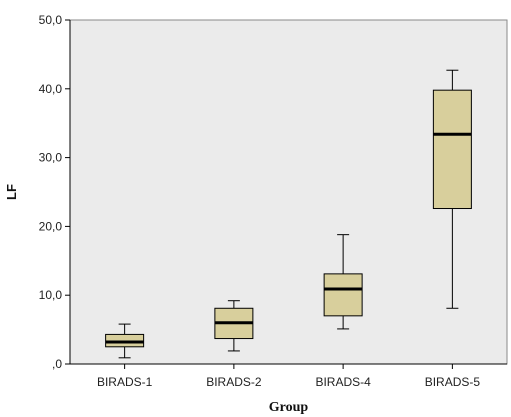  Describe the element at coordinates (288, 376) in the screenshot. I see `x-axis: BIRADS-1 BIRADS-2 BIRADS-4 BIRADS-5` at that location.